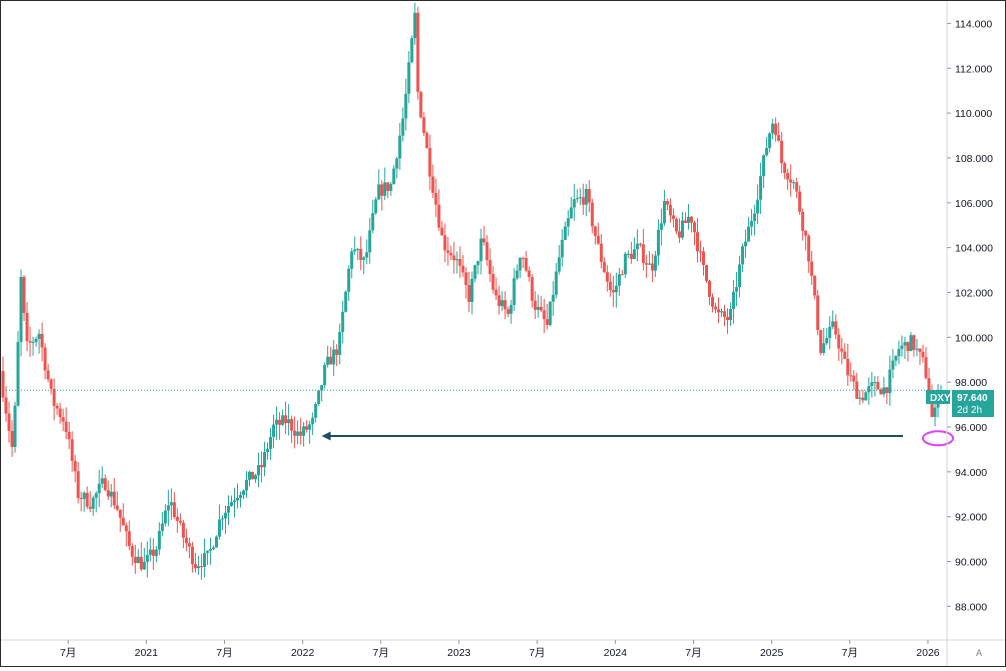 Image resolution: width=1006 pixels, height=671 pixels. I want to click on auto-scale-button: A, so click(979, 653).